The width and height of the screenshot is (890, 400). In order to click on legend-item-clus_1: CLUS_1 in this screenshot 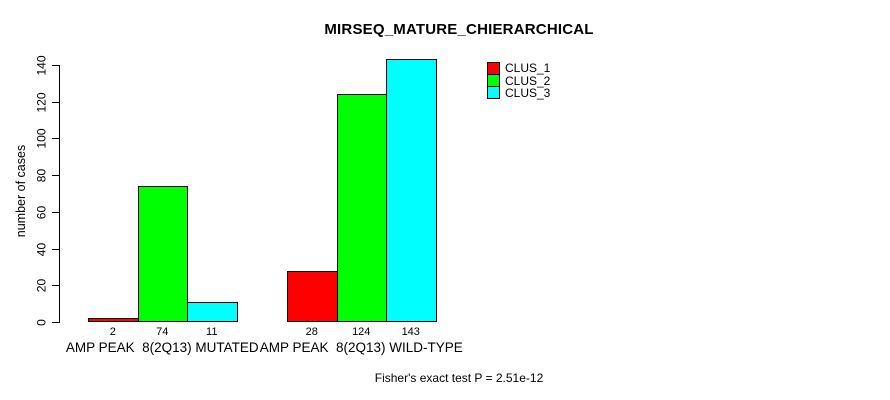, I will do `click(519, 68)`.